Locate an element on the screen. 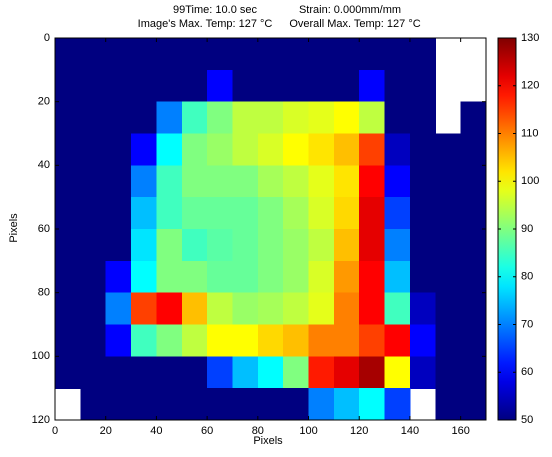 This screenshot has height=457, width=552. x-tick-label: 20 is located at coordinates (106, 431).